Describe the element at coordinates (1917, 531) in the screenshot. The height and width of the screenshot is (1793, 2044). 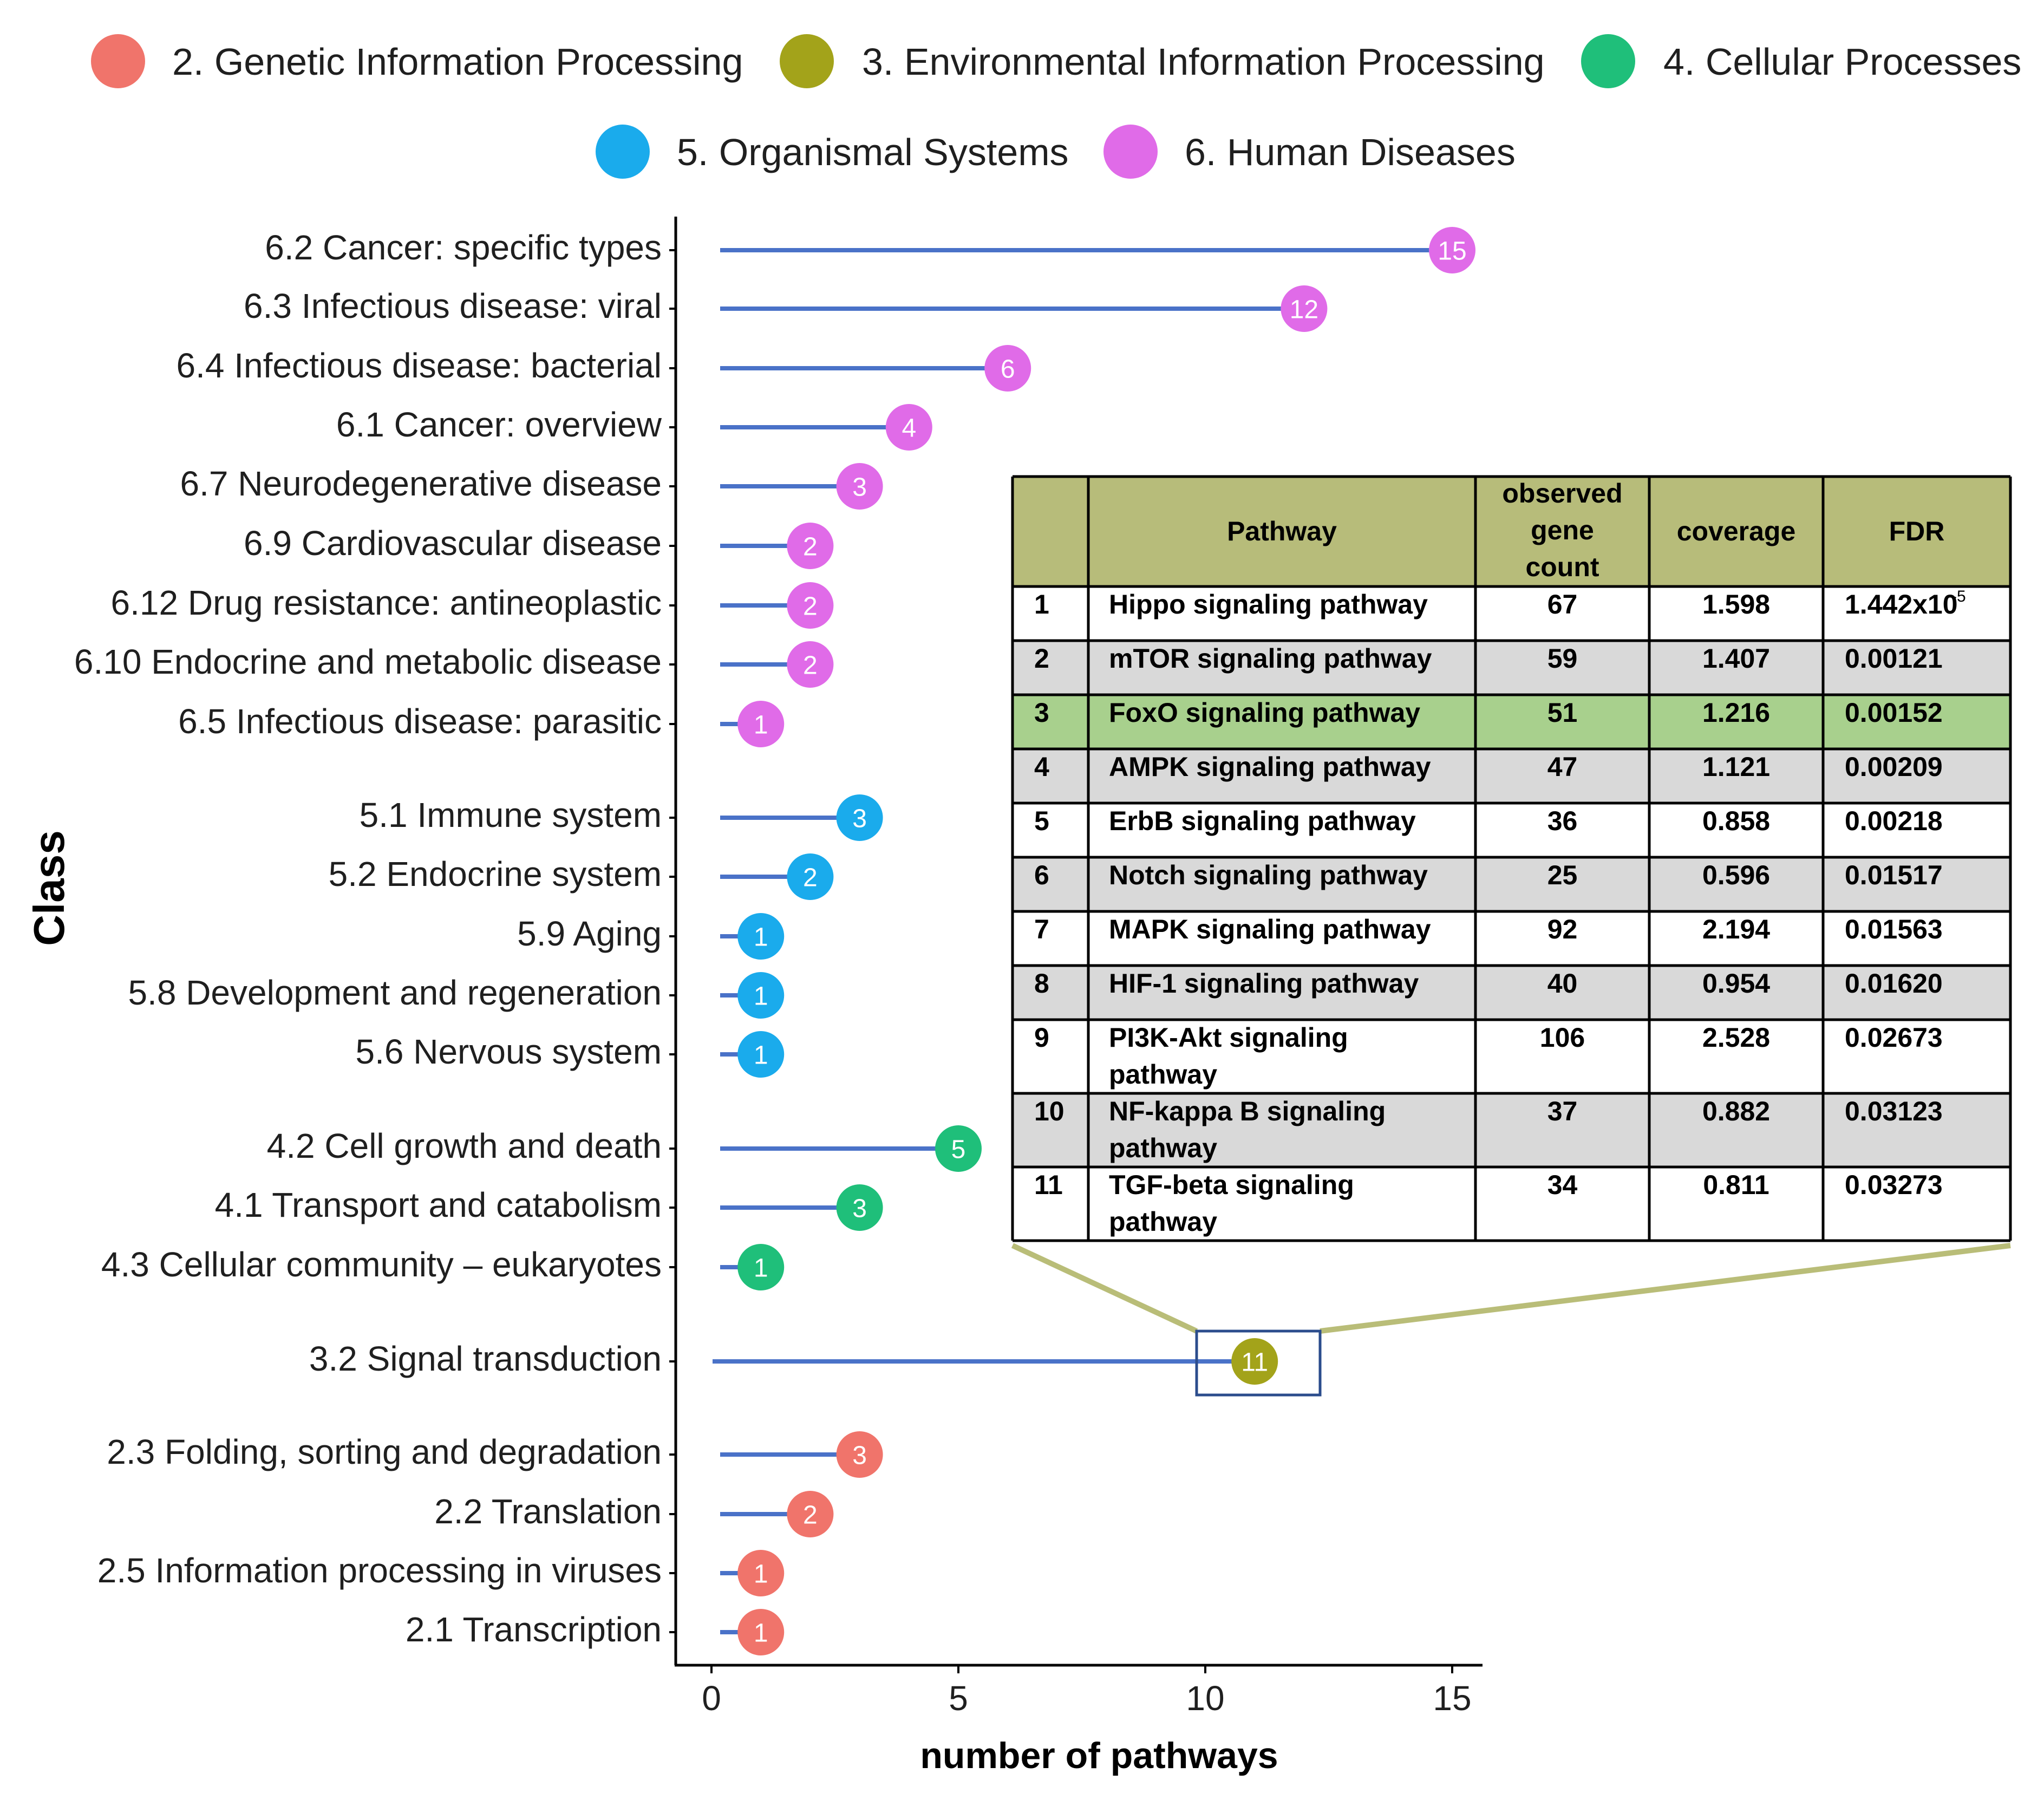
I see `table-header-fdr: FDR` at that location.